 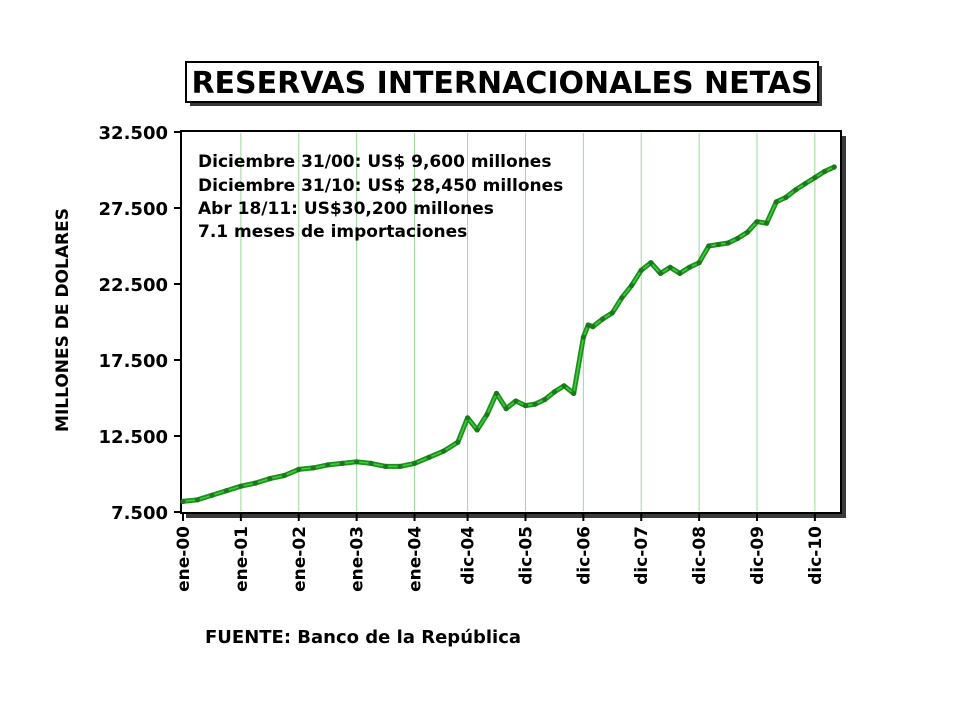 What do you see at coordinates (63, 320) in the screenshot?
I see `y-axis-label: MILLONES DE DOLARES` at bounding box center [63, 320].